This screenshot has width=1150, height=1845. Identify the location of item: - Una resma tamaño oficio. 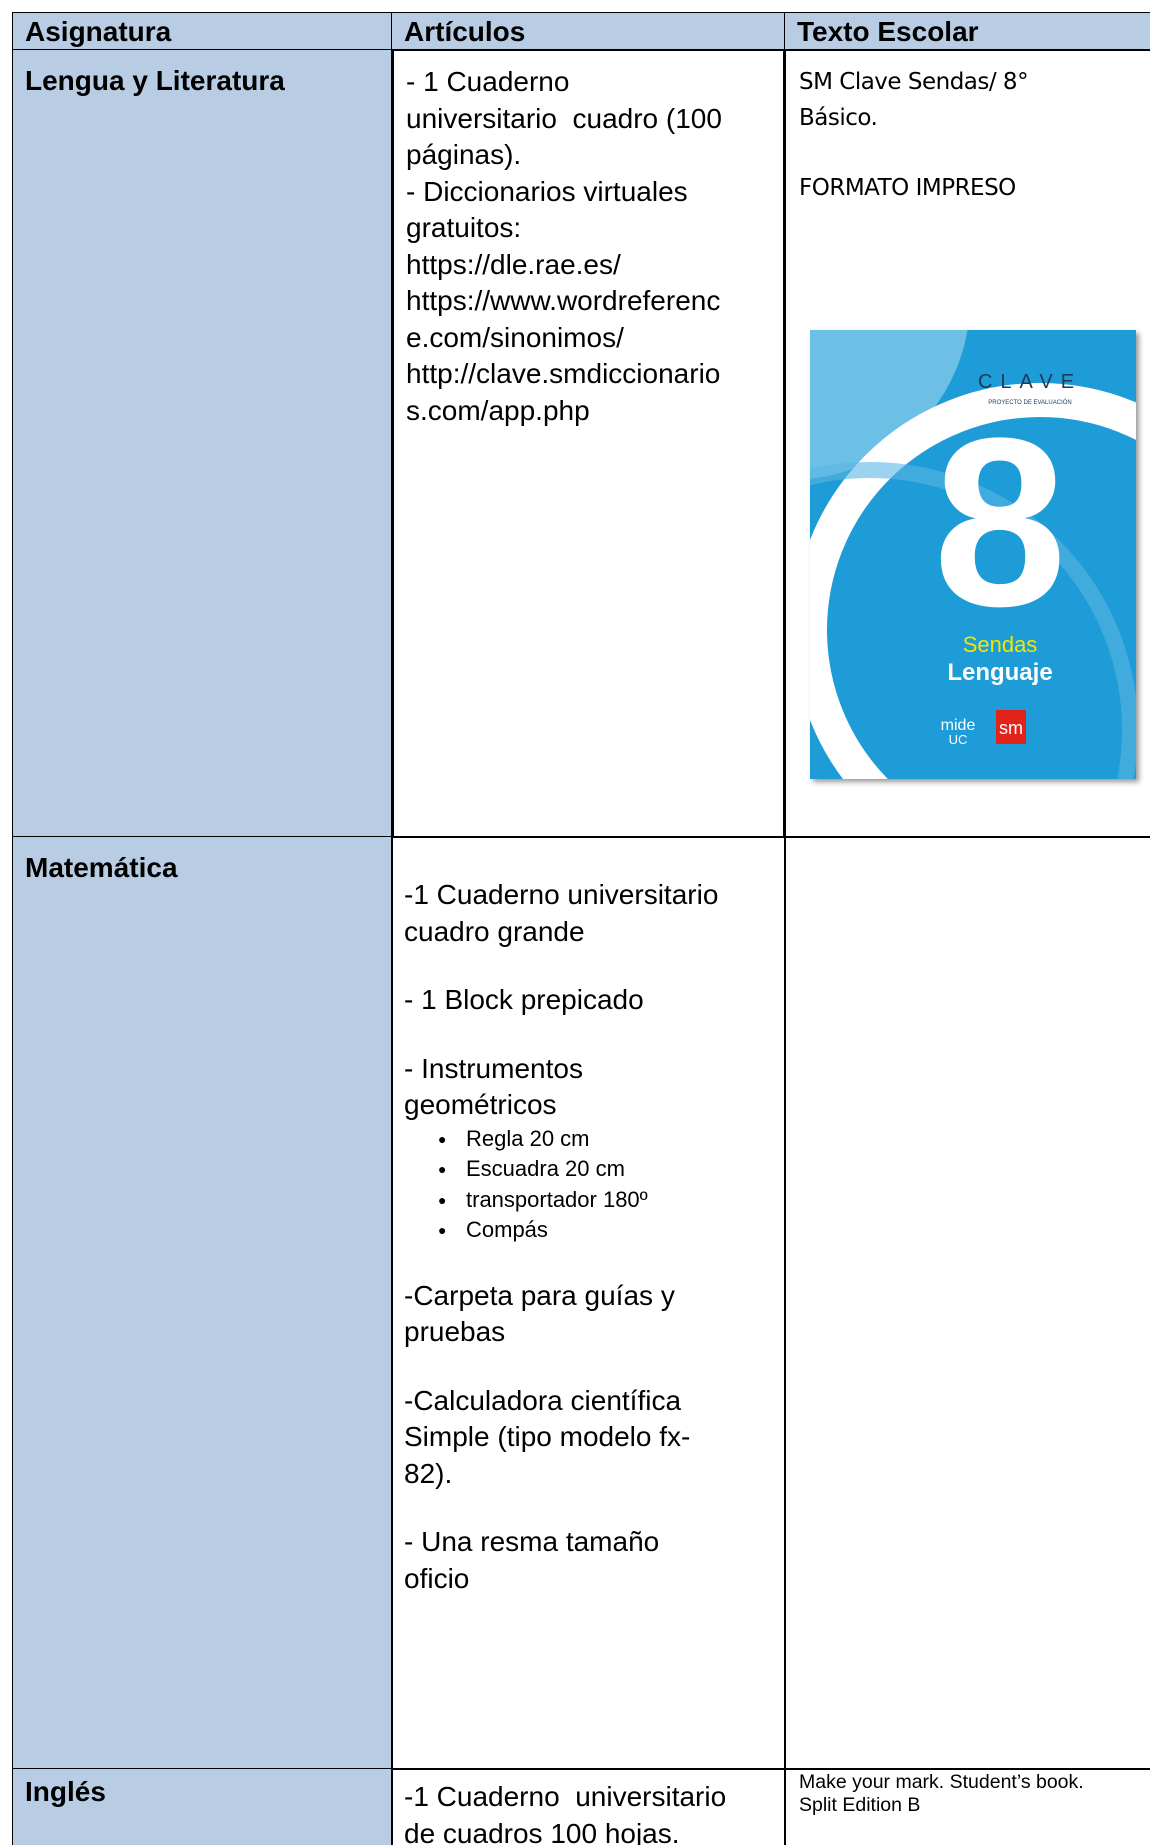
(588, 1560).